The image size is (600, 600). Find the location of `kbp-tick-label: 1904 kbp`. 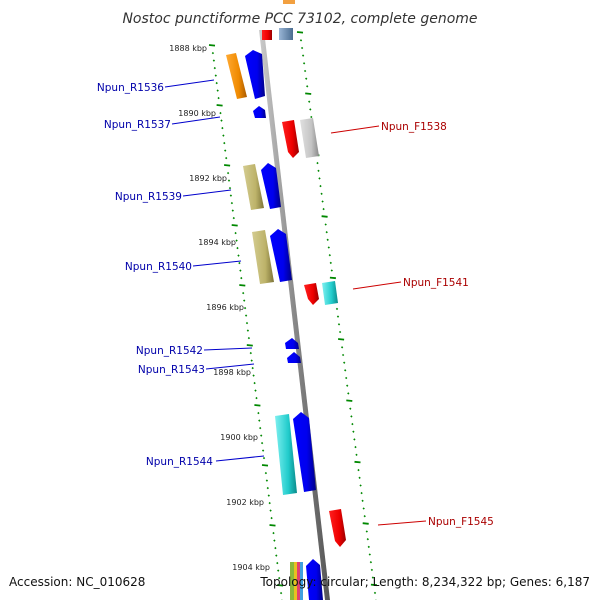

kbp-tick-label: 1904 kbp is located at coordinates (251, 567).